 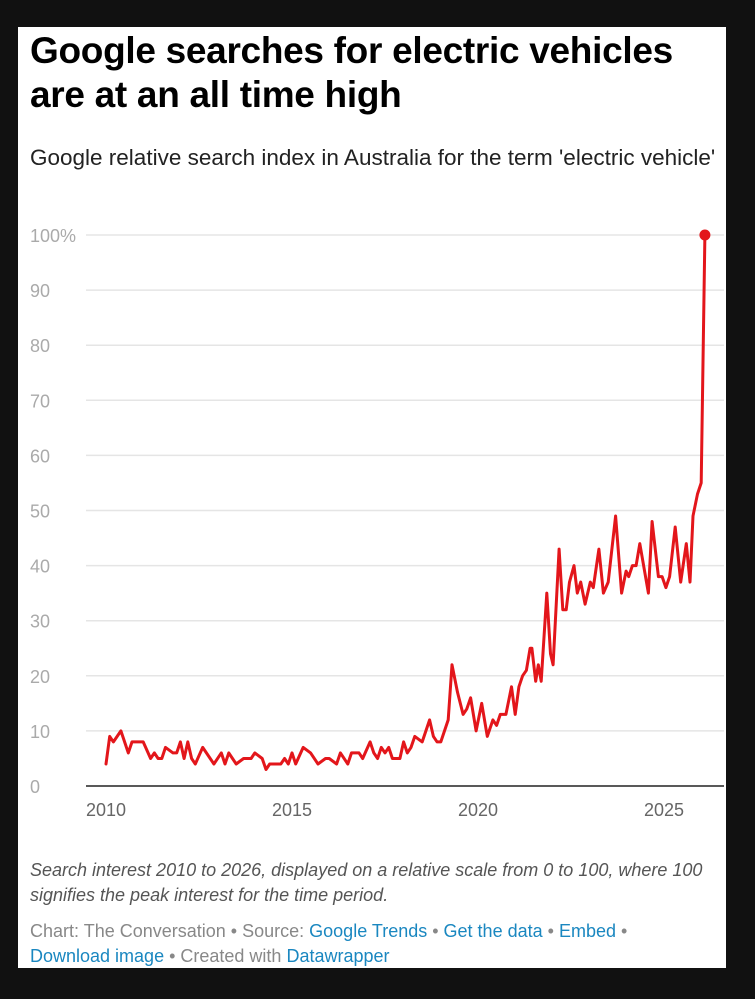 What do you see at coordinates (128, 931) in the screenshot?
I see `chart-credit: Chart: The Conversation` at bounding box center [128, 931].